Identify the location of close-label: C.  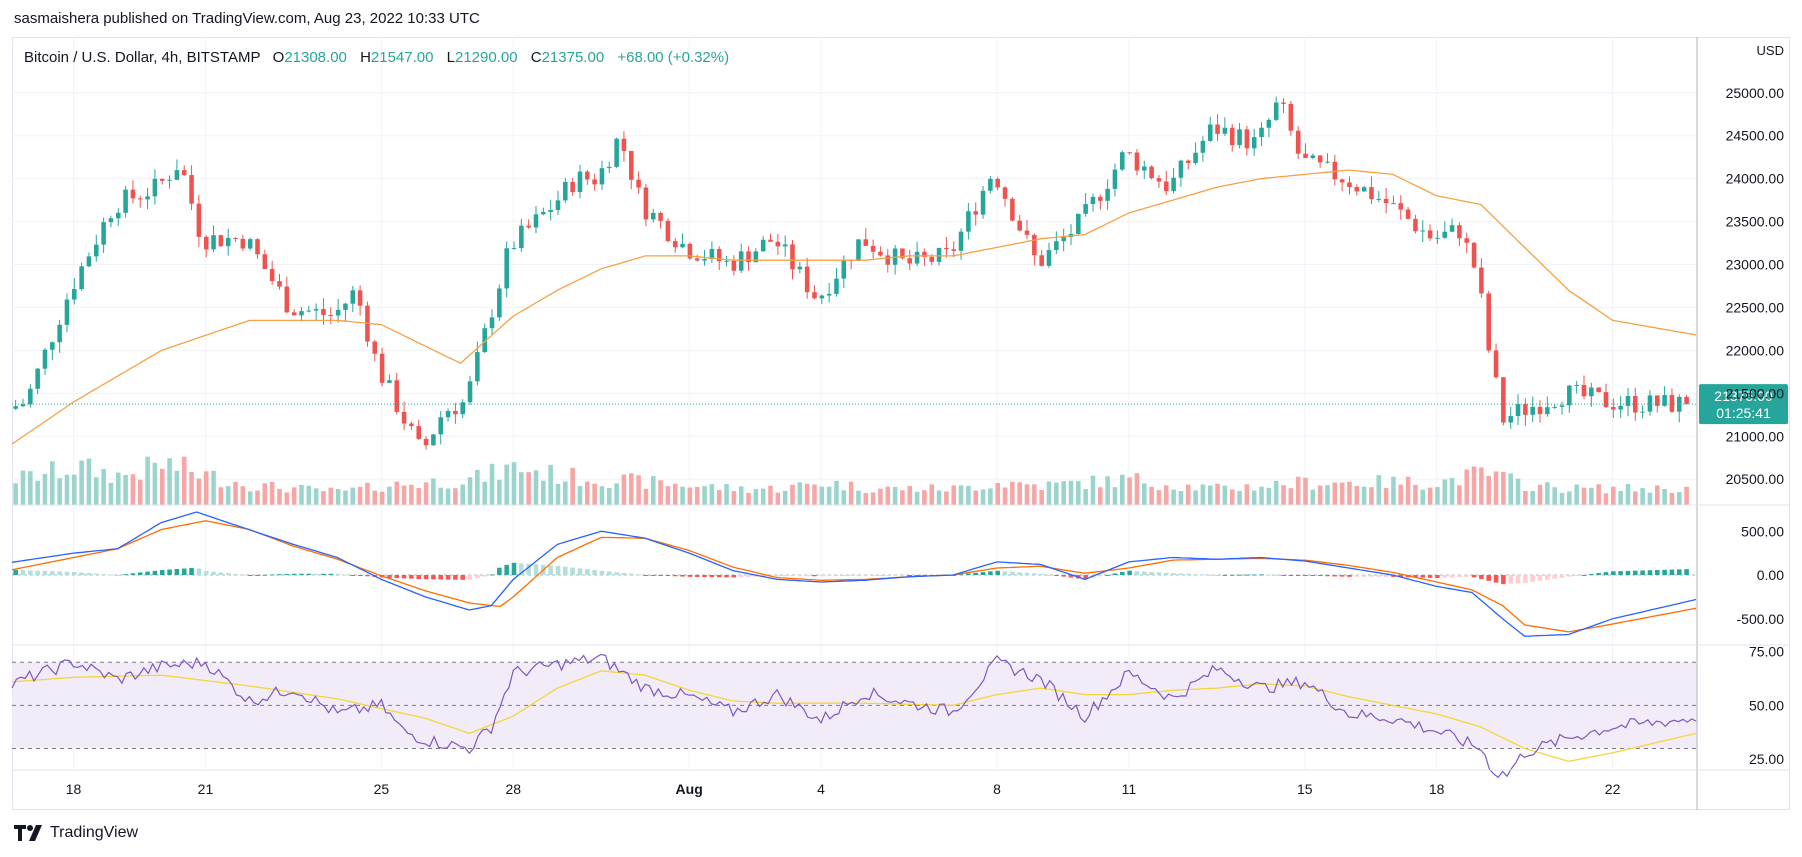
(536, 57).